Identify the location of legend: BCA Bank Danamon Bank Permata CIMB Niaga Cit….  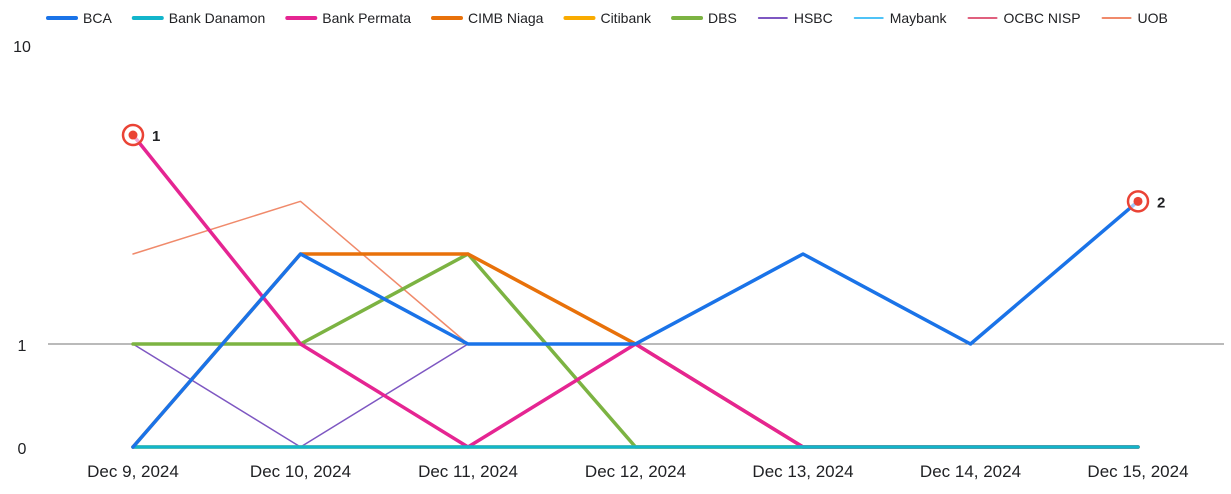
(607, 18).